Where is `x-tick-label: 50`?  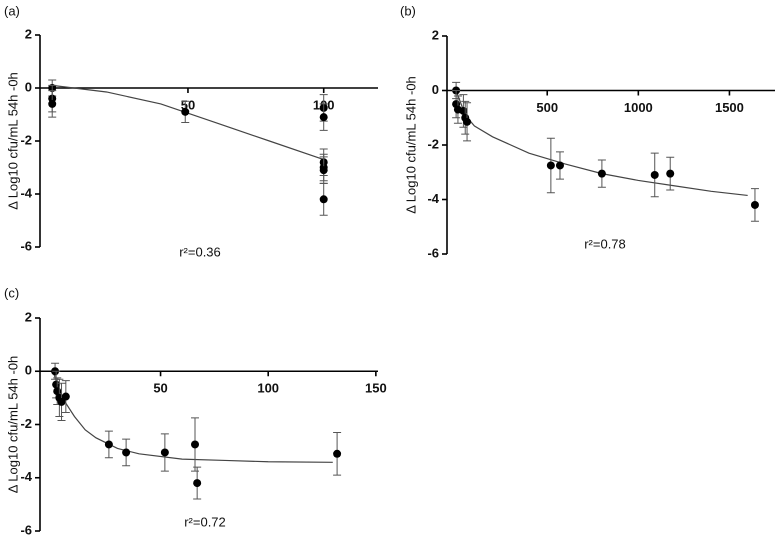
x-tick-label: 50 is located at coordinates (160, 388).